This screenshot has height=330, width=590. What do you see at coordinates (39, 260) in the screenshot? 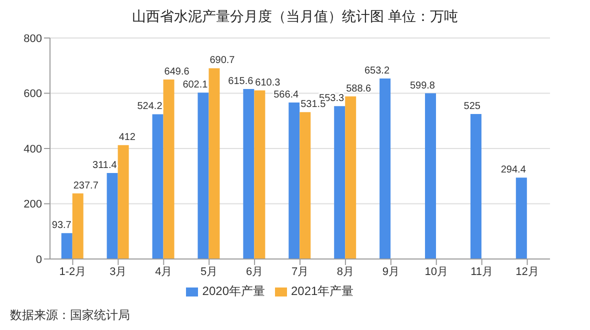
I see `y-tick-label: 0` at bounding box center [39, 260].